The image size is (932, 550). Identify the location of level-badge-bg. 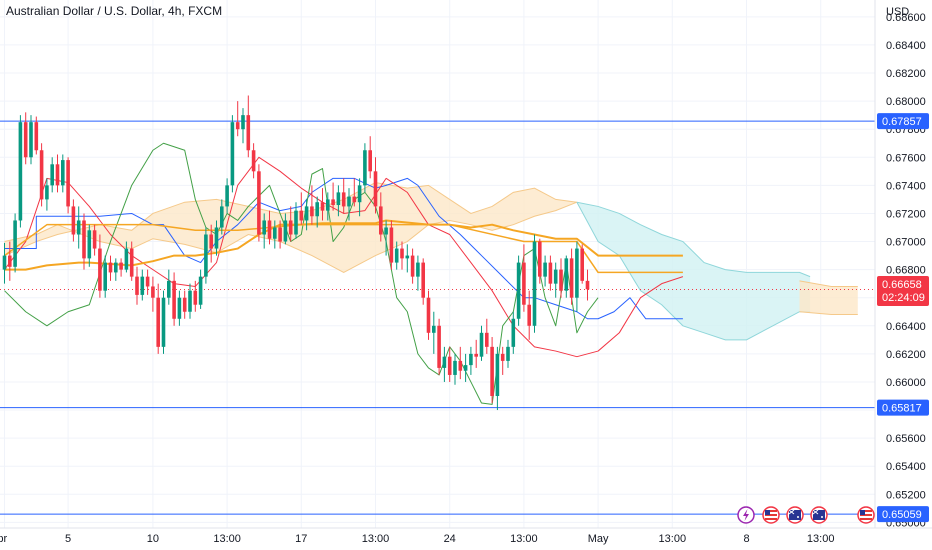
(903, 514).